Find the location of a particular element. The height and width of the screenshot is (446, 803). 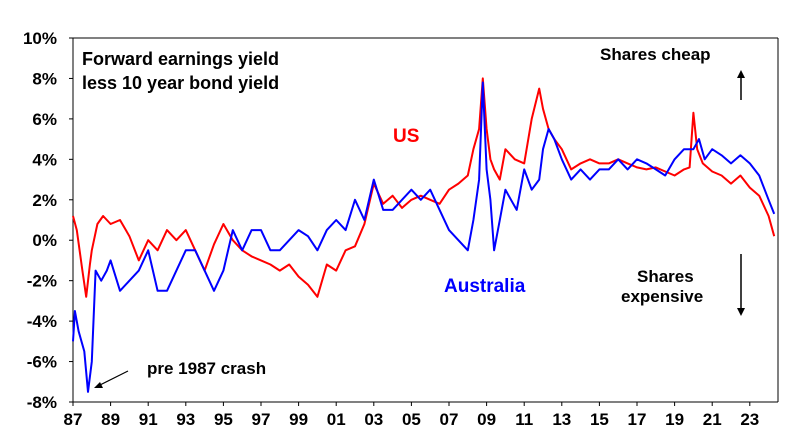

x-tick-label: 87 is located at coordinates (73, 419).